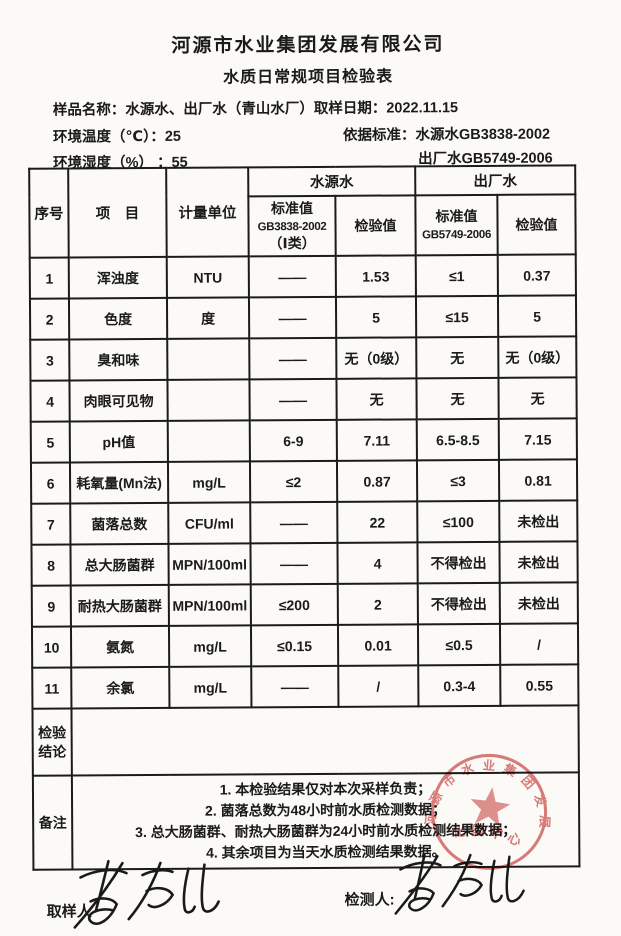 The width and height of the screenshot is (621, 936). I want to click on seal-star-icon, so click(490, 807).